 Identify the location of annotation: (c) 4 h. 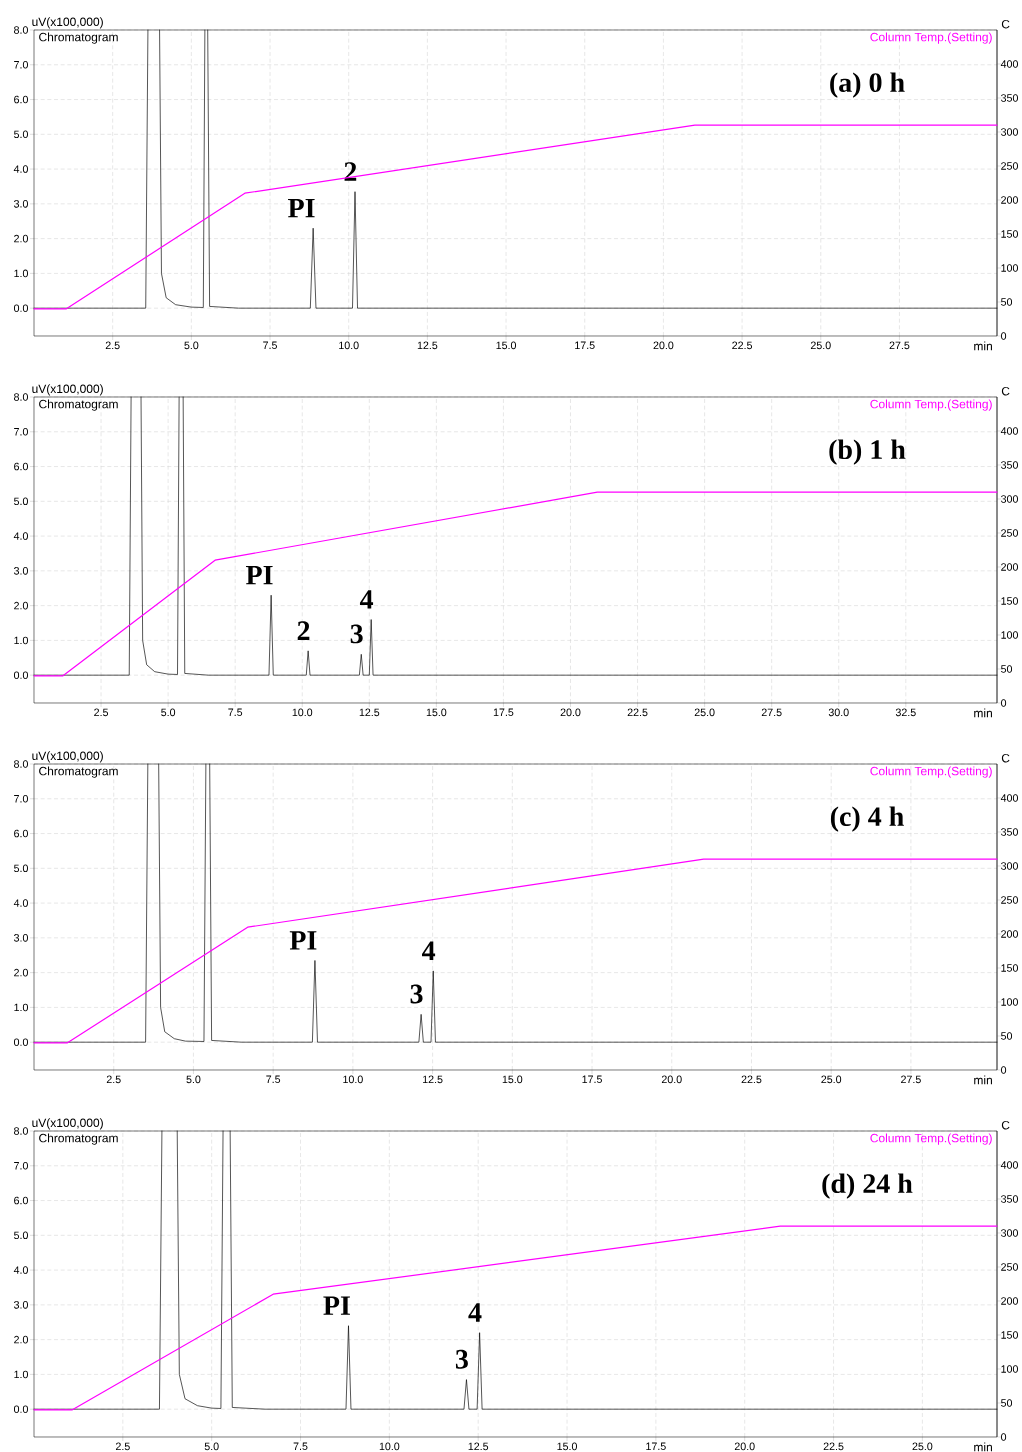
(867, 819).